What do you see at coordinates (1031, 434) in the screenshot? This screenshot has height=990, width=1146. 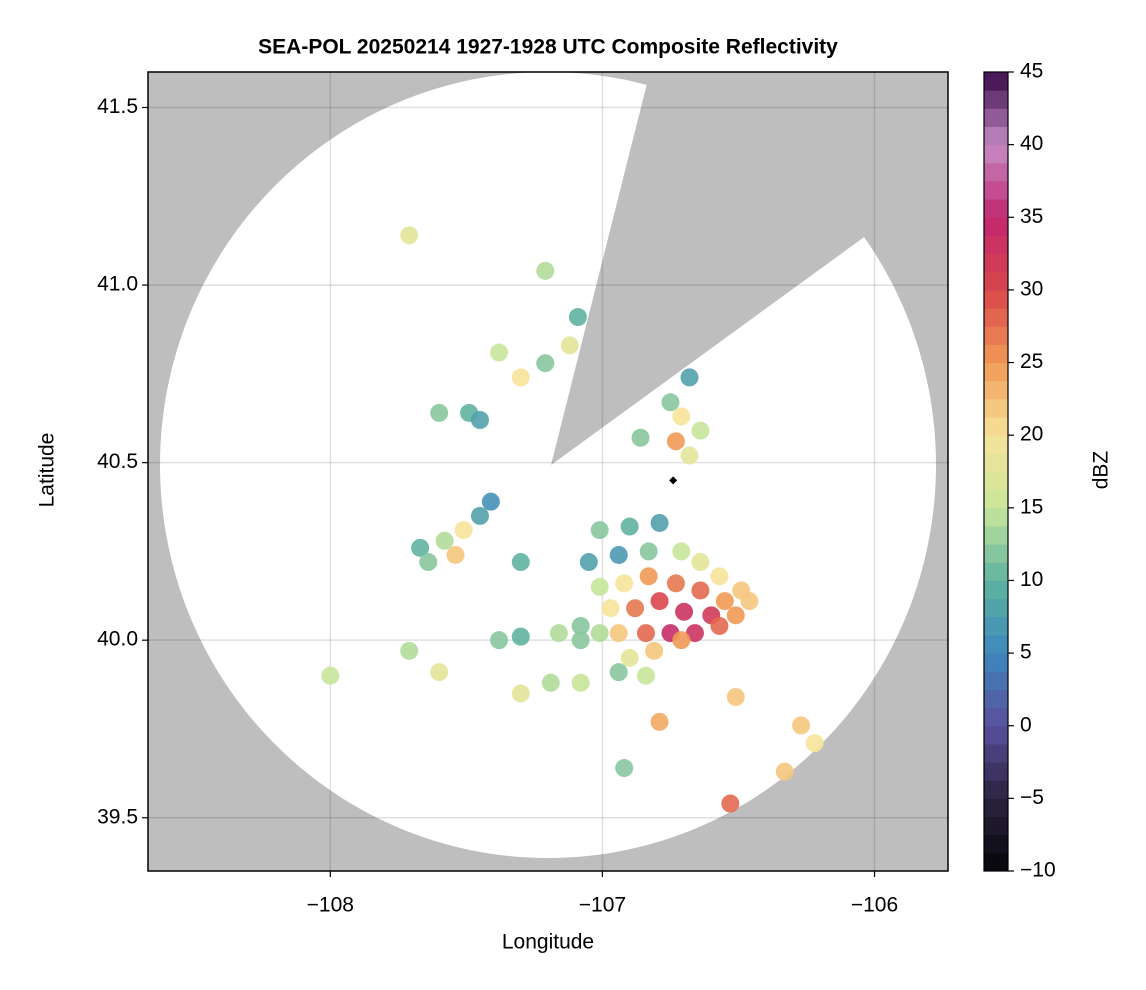 I see `colorbar-tick-label: 20` at bounding box center [1031, 434].